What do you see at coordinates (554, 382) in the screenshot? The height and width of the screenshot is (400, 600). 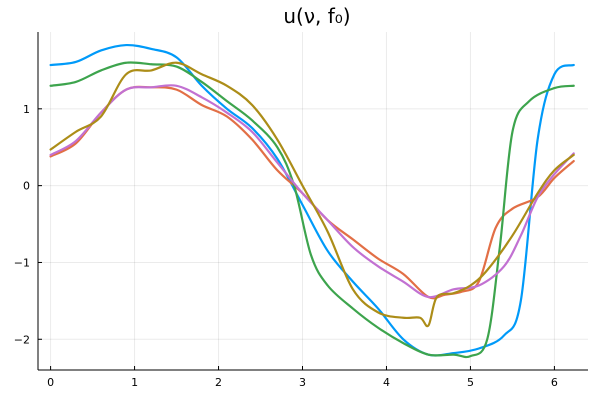 I see `x-tick-label: 6` at bounding box center [554, 382].